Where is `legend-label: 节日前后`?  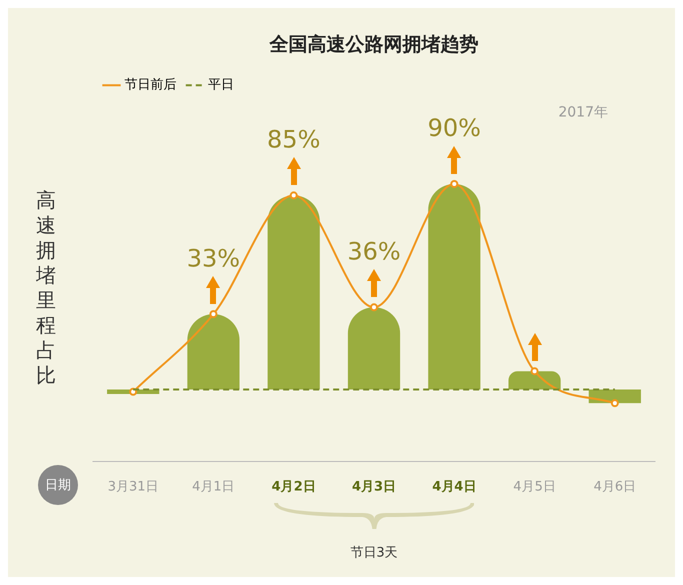
legend-label: 节日前后 is located at coordinates (150, 85).